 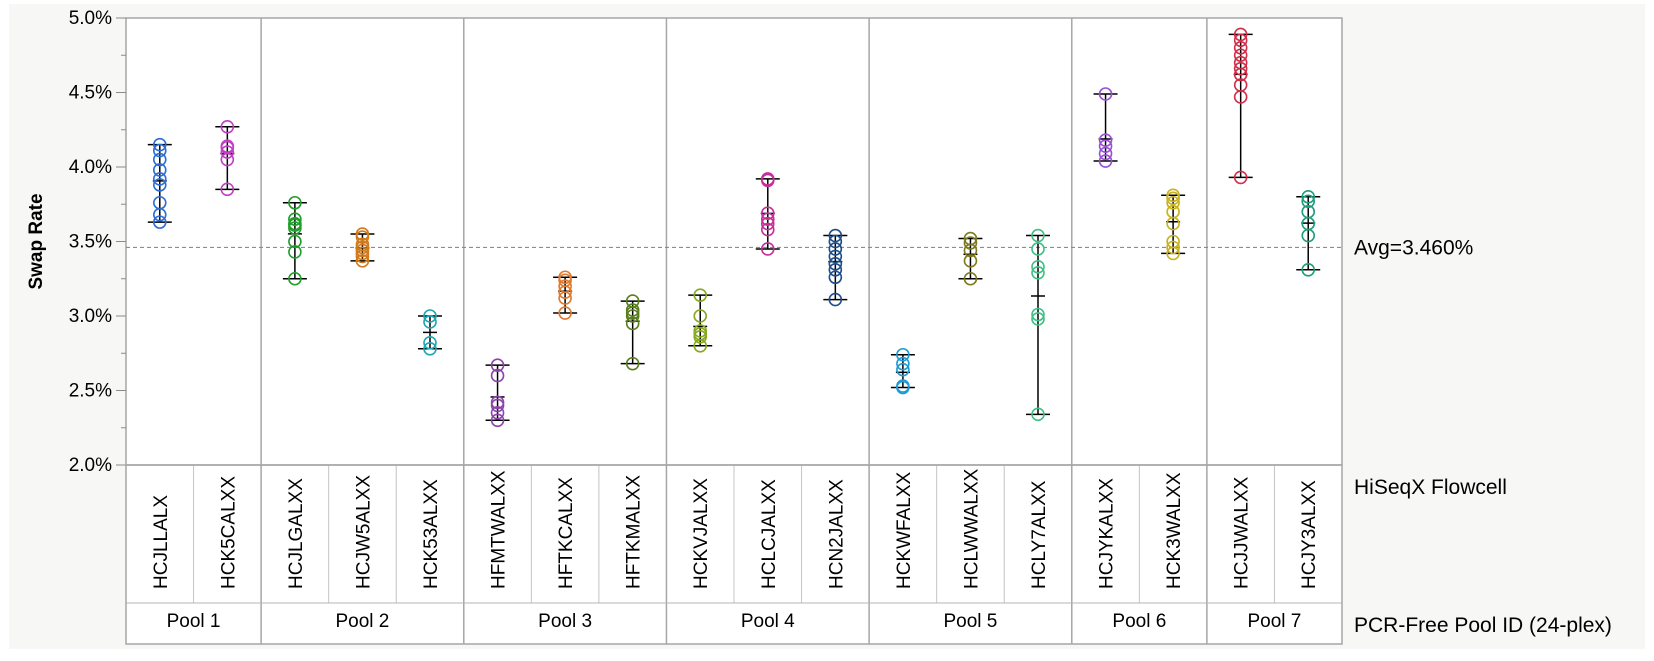 What do you see at coordinates (1107, 533) in the screenshot?
I see `flowcell-label: HCJYKALXX` at bounding box center [1107, 533].